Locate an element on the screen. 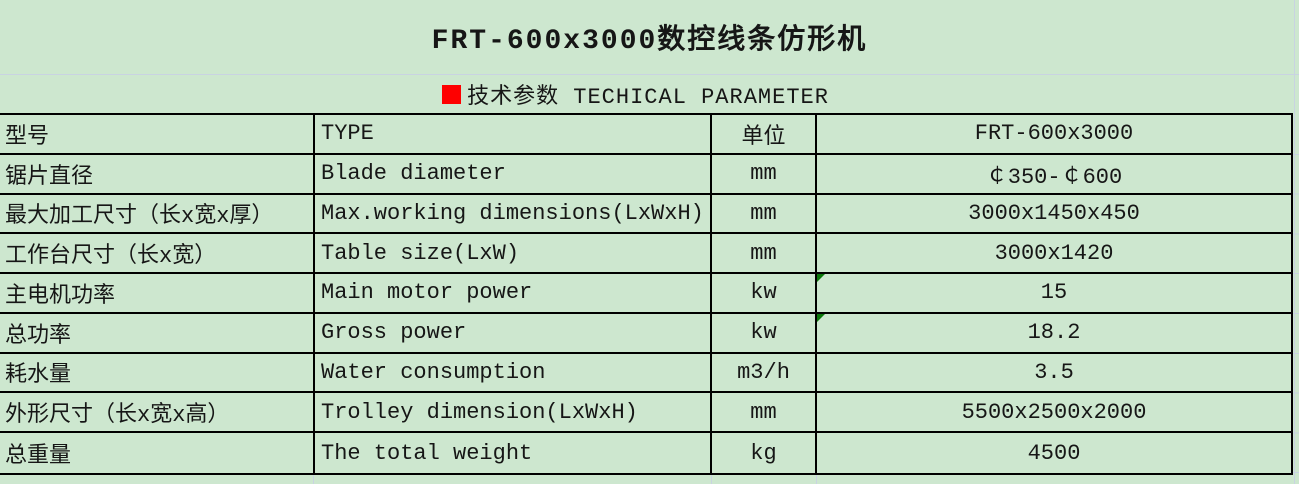  table-cell-text: m3/h is located at coordinates (763, 372).